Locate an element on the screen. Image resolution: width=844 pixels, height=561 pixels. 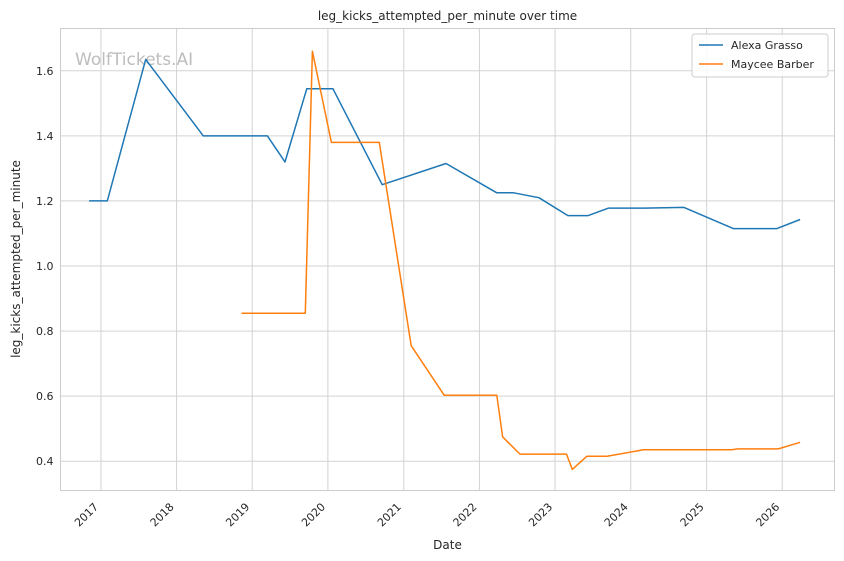
y-tick-label: 1.4 is located at coordinates (45, 136).